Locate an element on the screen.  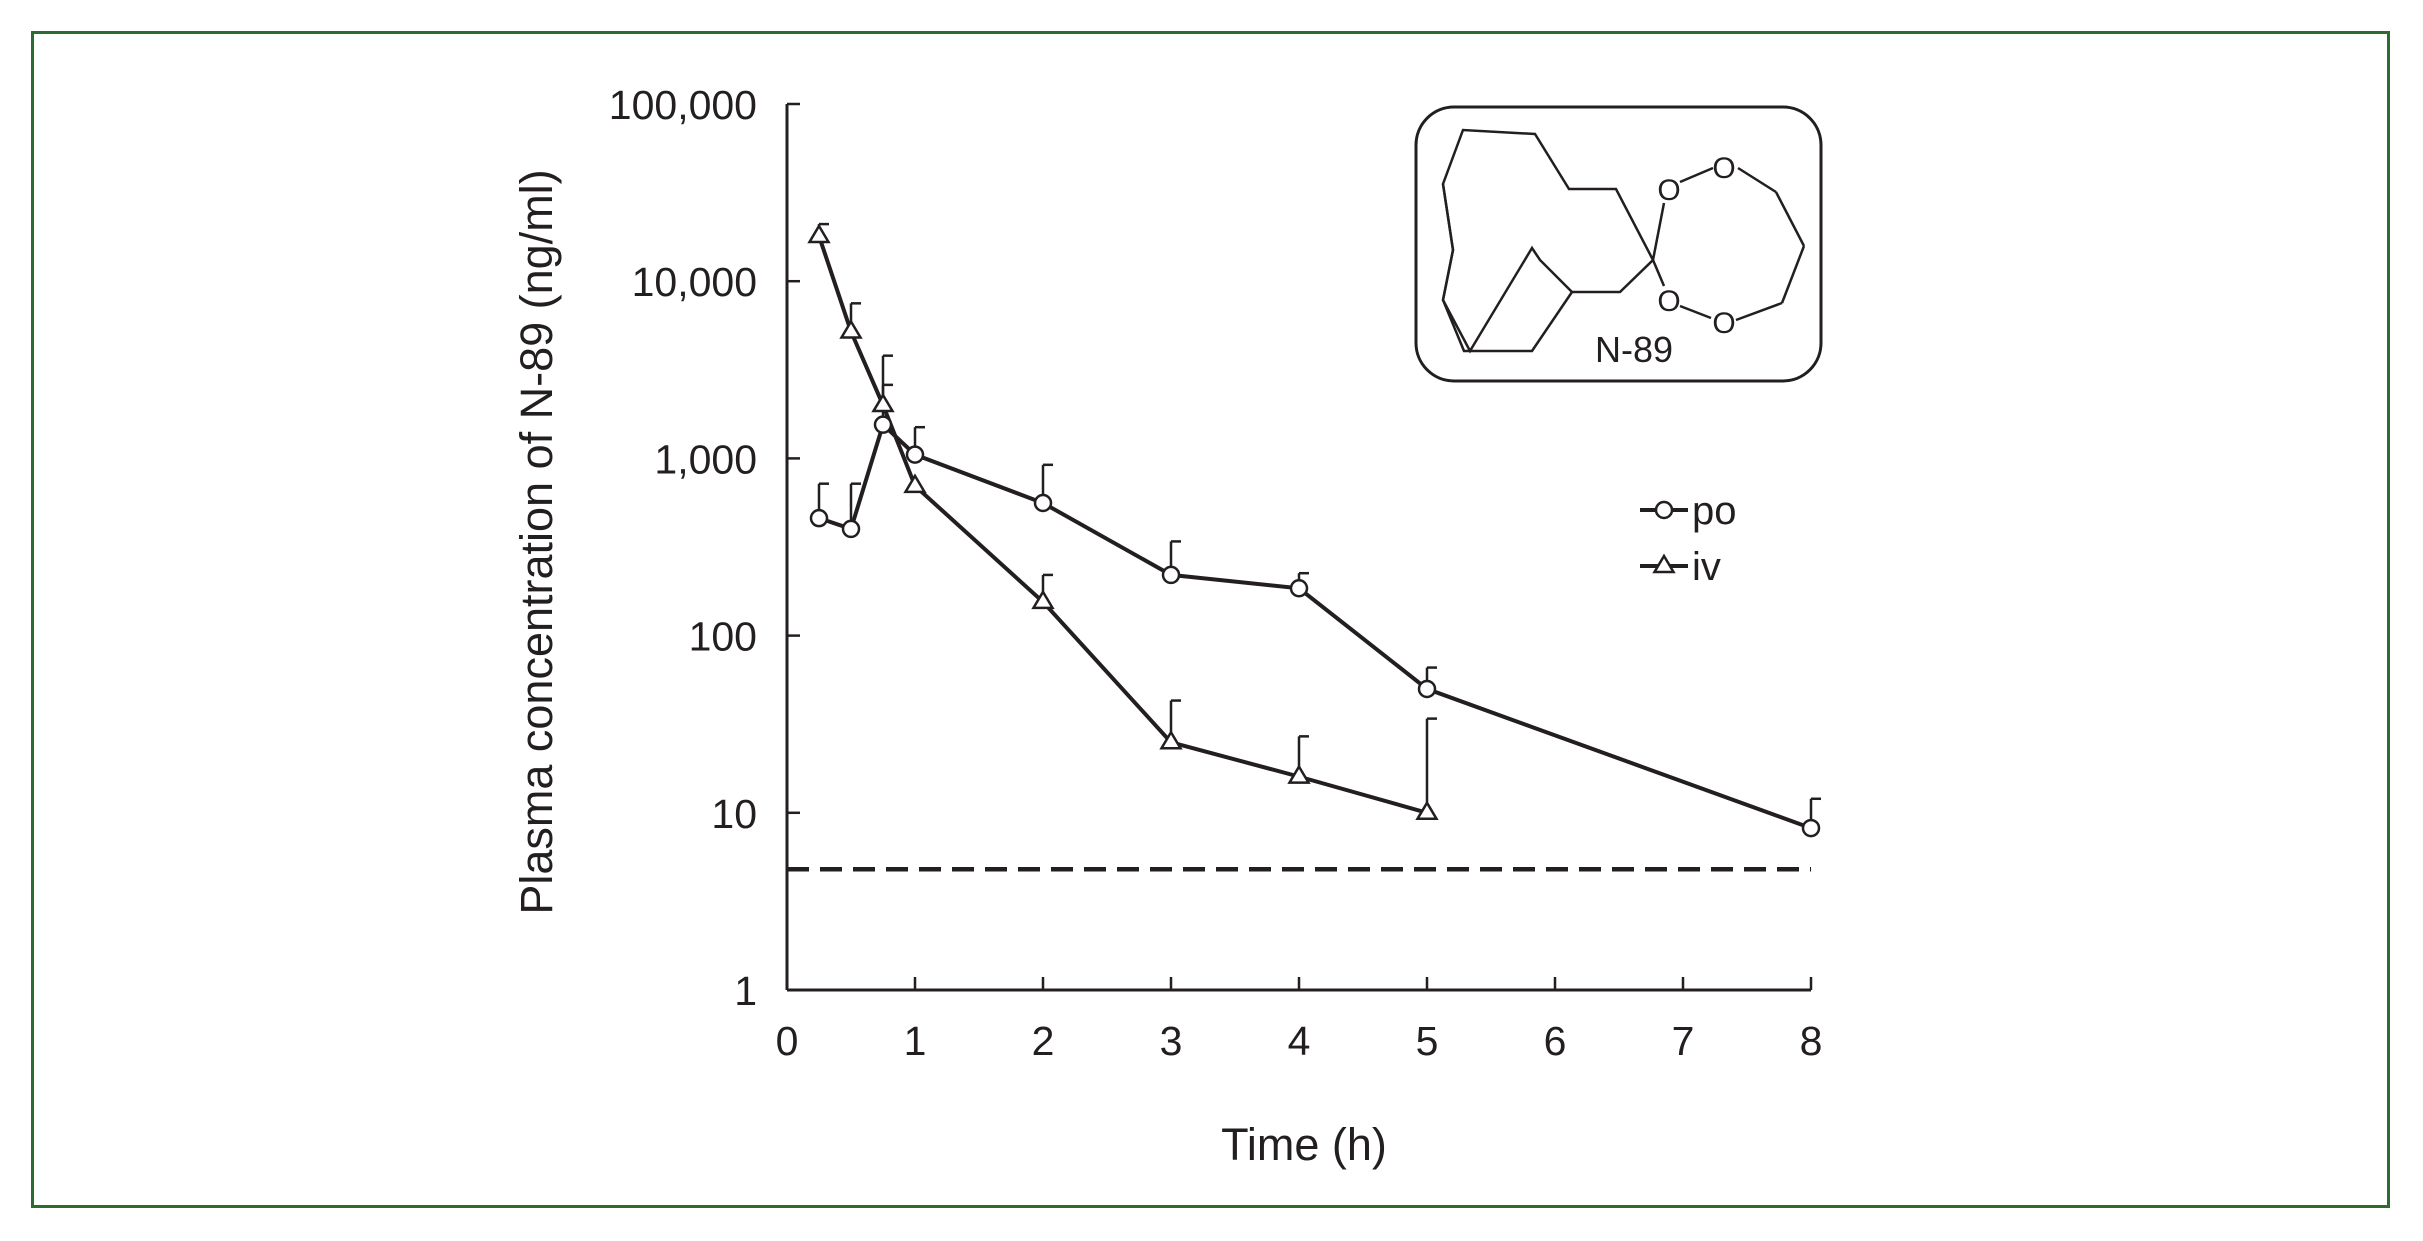
structure-box is located at coordinates (1618, 244).